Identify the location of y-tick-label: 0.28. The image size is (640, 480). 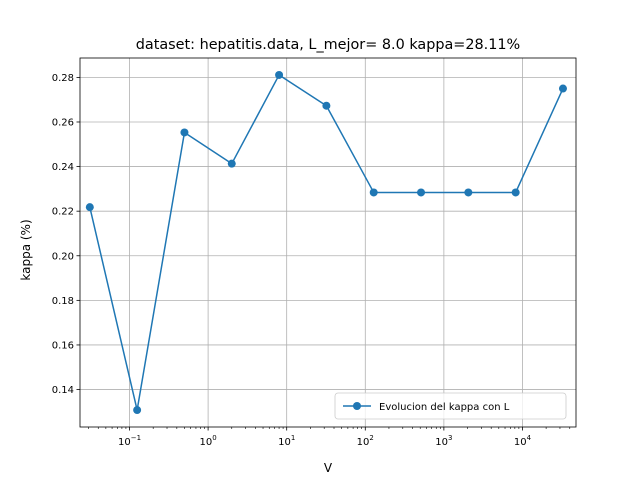
(63, 78).